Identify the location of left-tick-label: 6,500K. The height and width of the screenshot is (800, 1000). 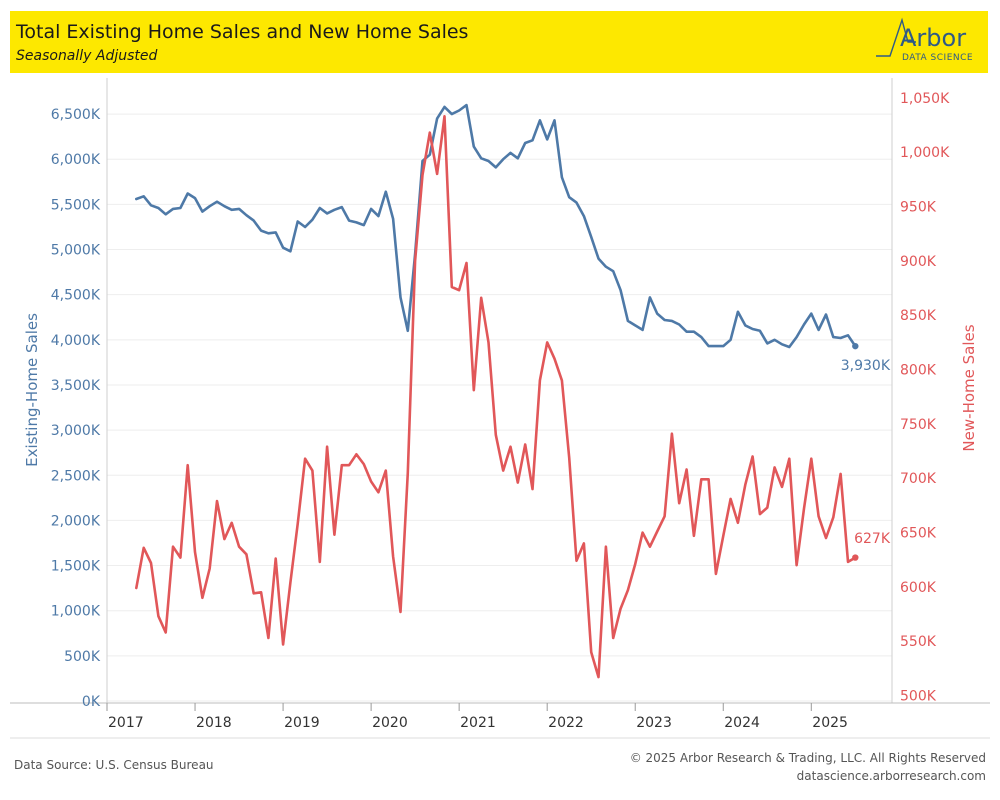
(76, 115).